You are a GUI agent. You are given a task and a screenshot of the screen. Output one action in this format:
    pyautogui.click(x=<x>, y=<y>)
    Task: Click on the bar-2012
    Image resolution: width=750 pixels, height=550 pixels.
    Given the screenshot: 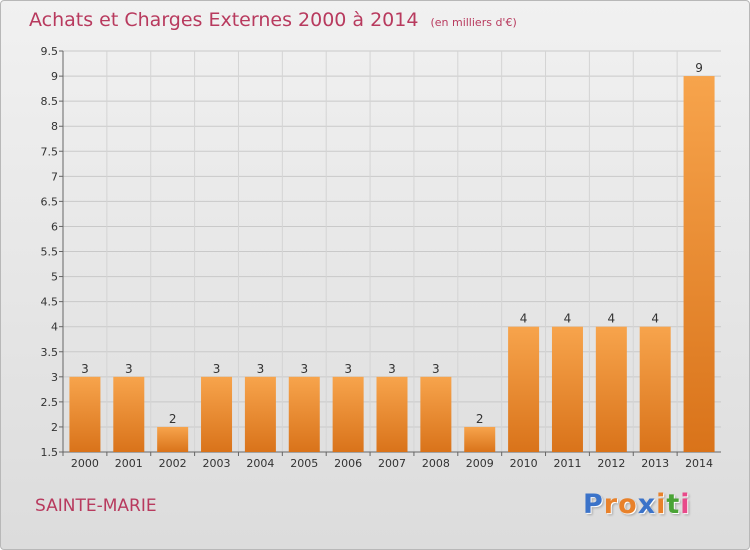 What is the action you would take?
    pyautogui.click(x=611, y=389)
    